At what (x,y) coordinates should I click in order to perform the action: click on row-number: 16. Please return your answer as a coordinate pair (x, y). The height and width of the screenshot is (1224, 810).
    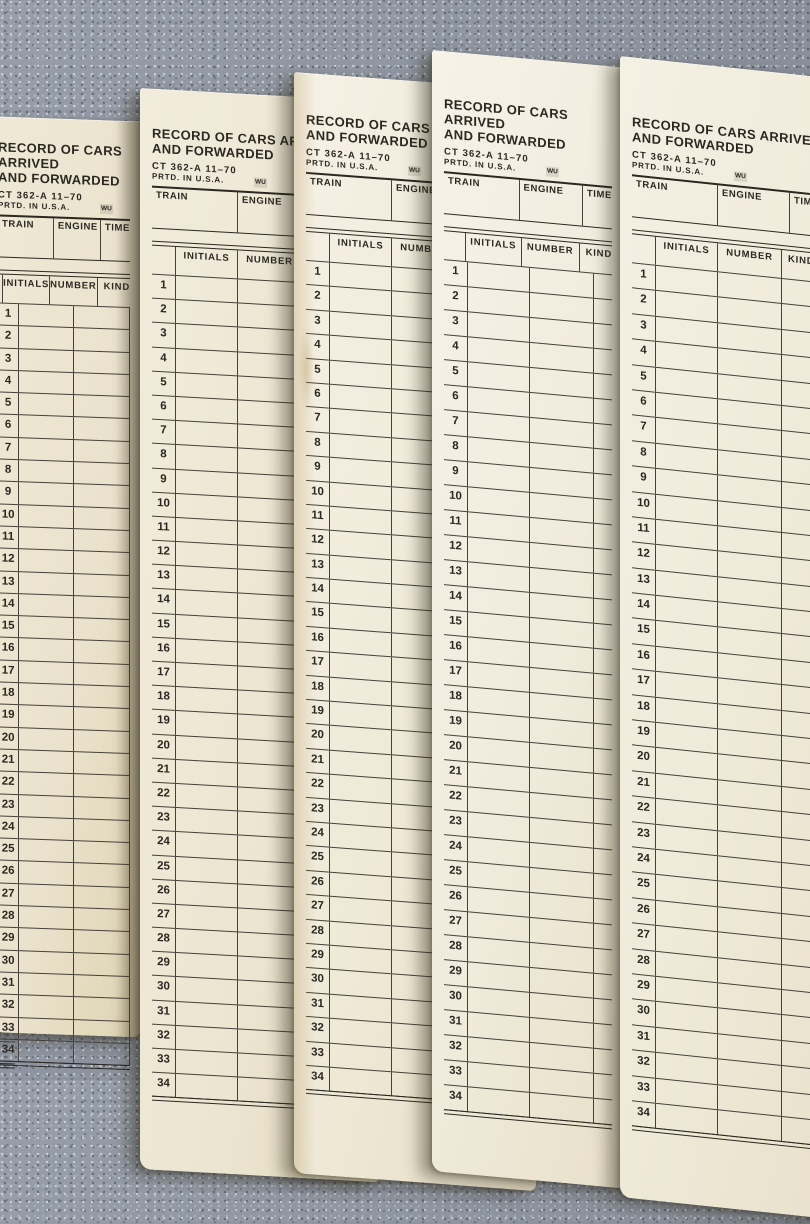
    Looking at the image, I should click on (10, 648).